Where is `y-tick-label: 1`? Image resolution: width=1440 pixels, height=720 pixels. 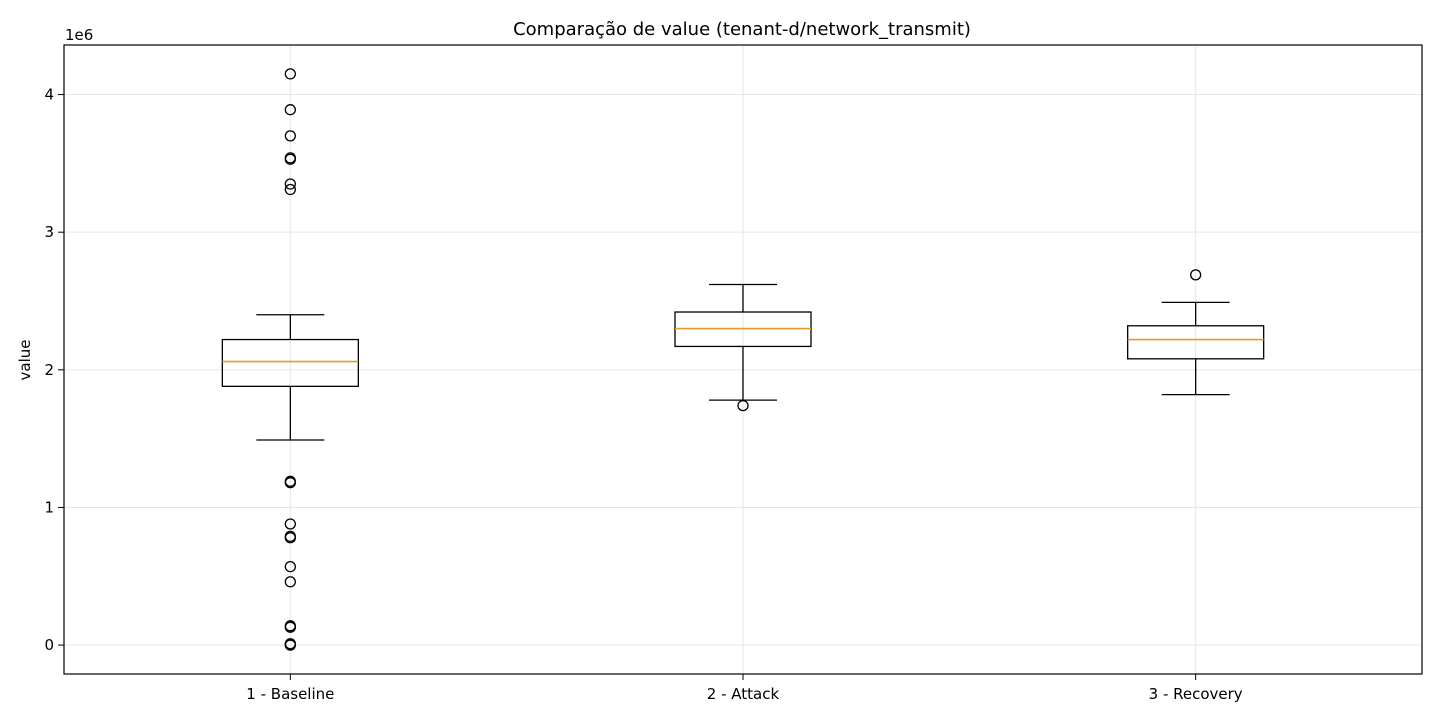
y-tick-label: 1 is located at coordinates (49, 507).